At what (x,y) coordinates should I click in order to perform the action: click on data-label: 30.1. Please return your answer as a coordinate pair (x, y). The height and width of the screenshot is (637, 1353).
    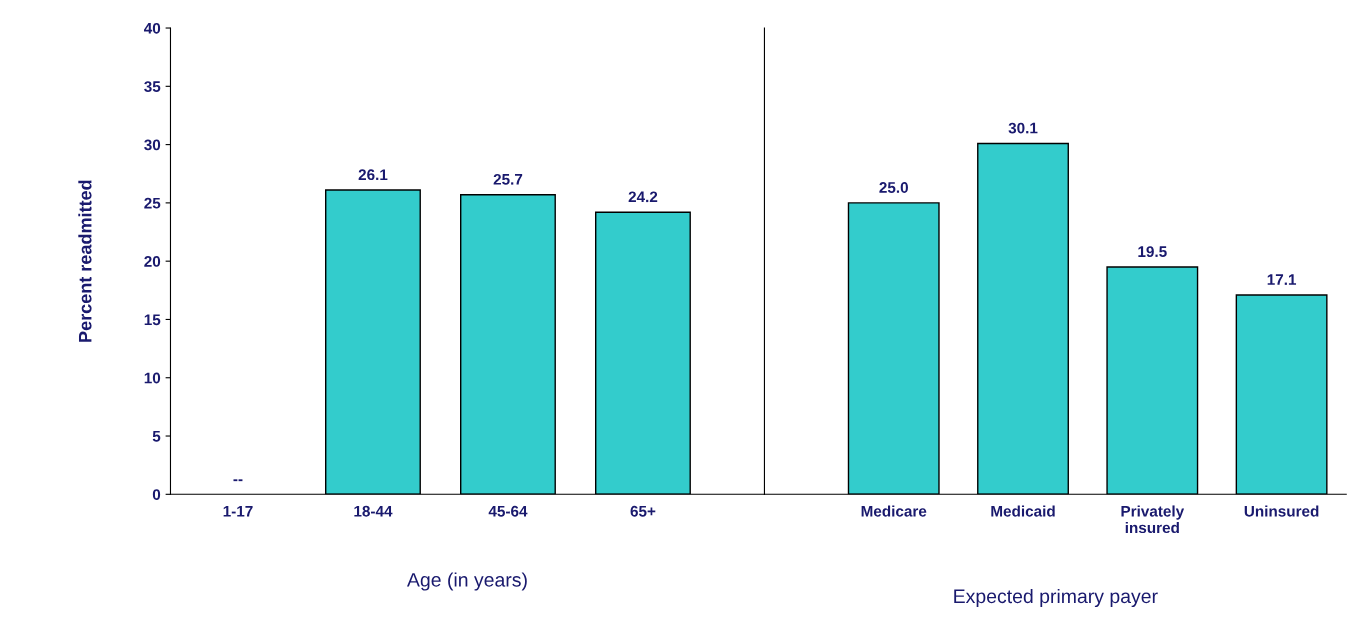
    Looking at the image, I should click on (1023, 128).